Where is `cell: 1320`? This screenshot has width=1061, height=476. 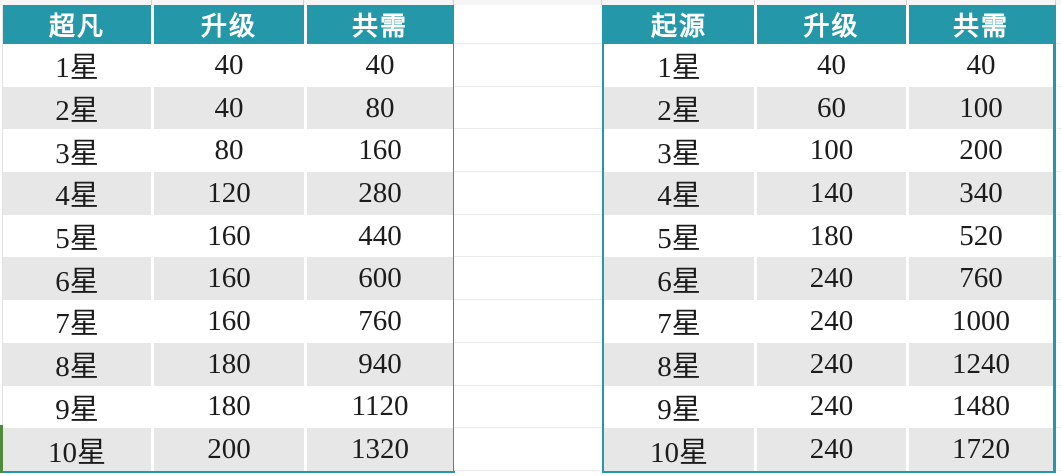 cell: 1320 is located at coordinates (380, 449).